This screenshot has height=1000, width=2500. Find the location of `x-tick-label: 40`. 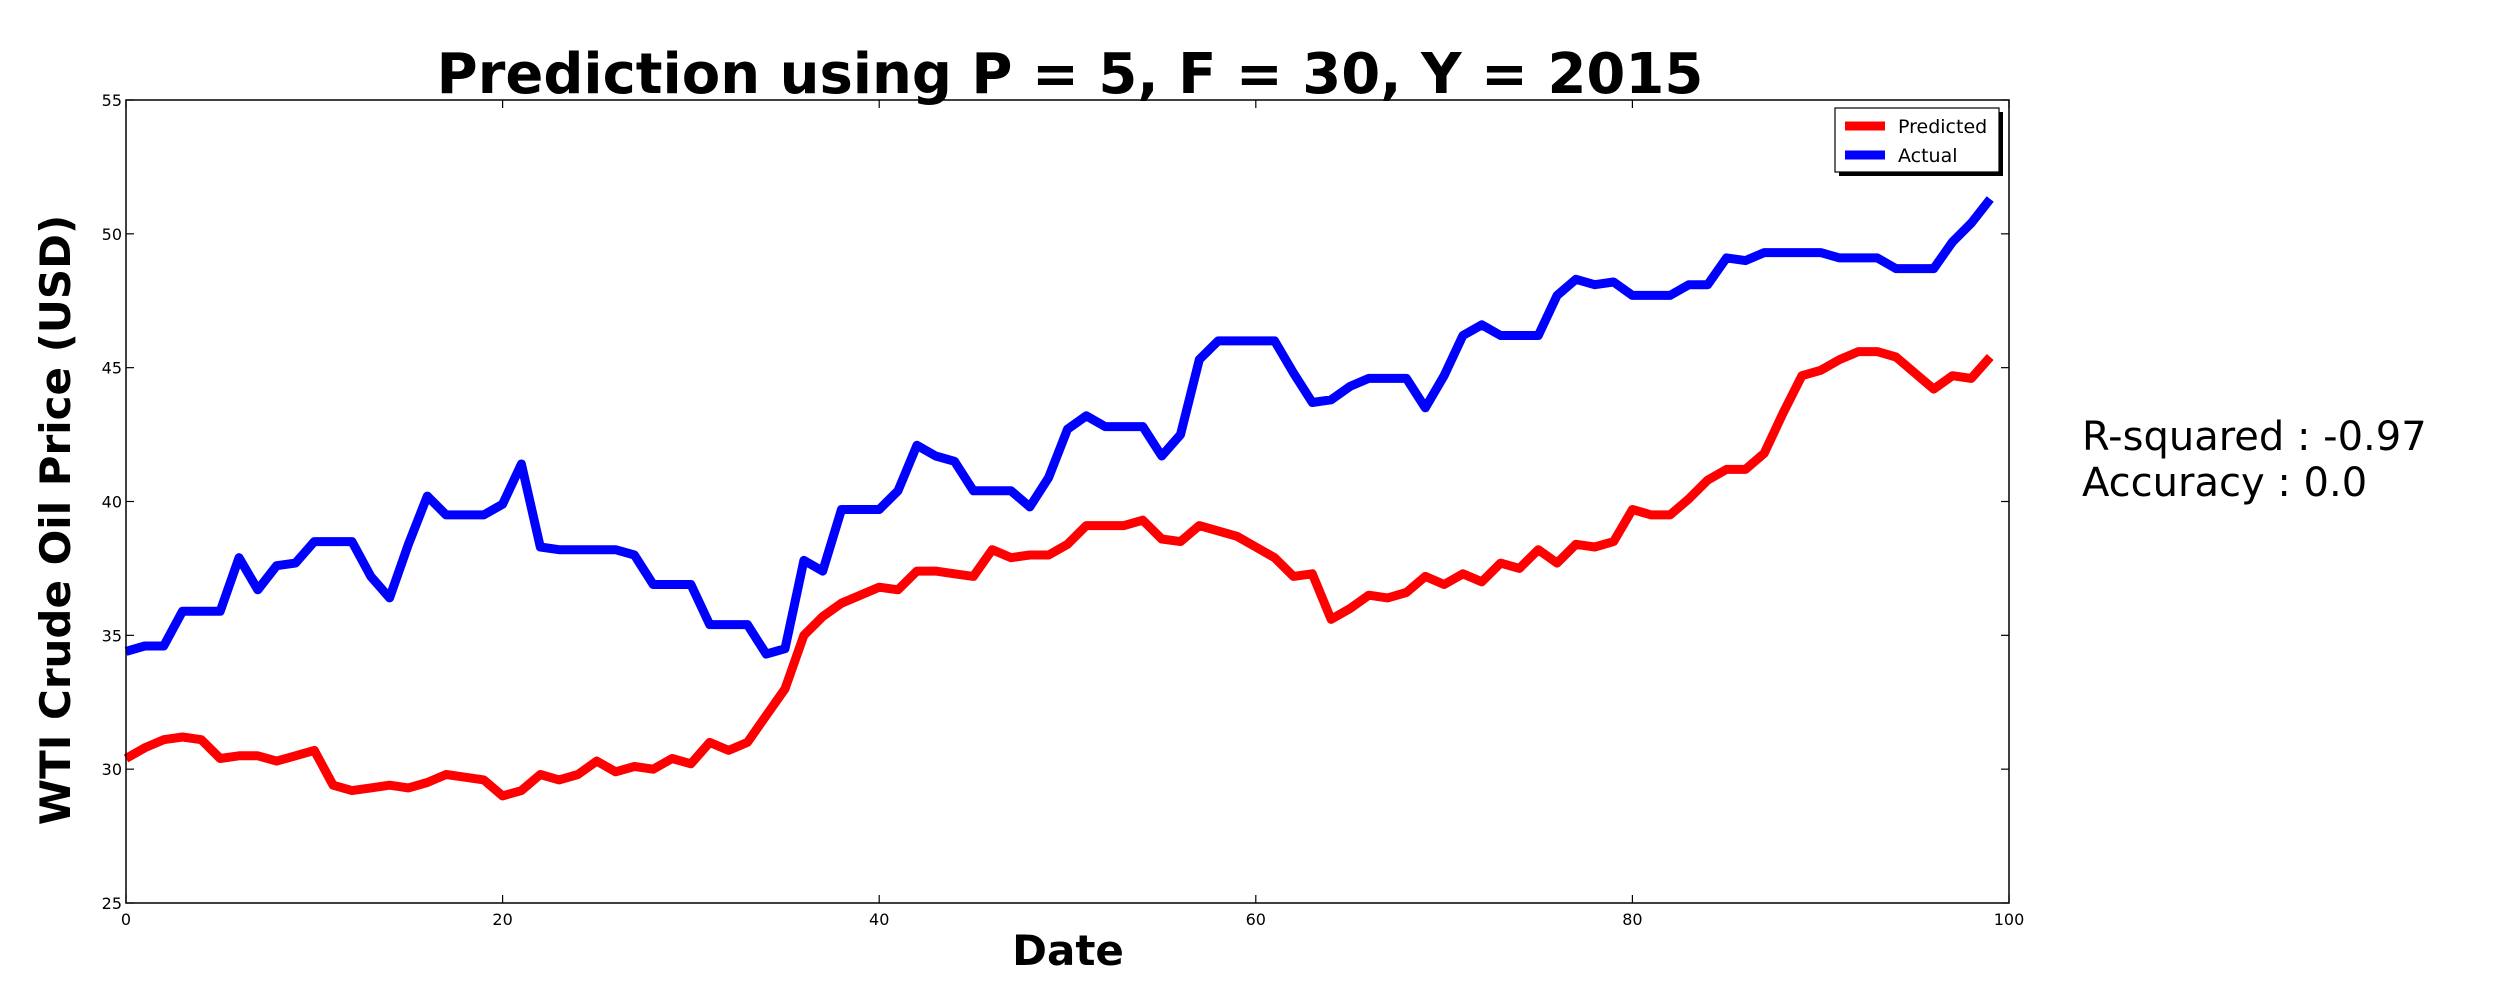

x-tick-label: 40 is located at coordinates (879, 919).